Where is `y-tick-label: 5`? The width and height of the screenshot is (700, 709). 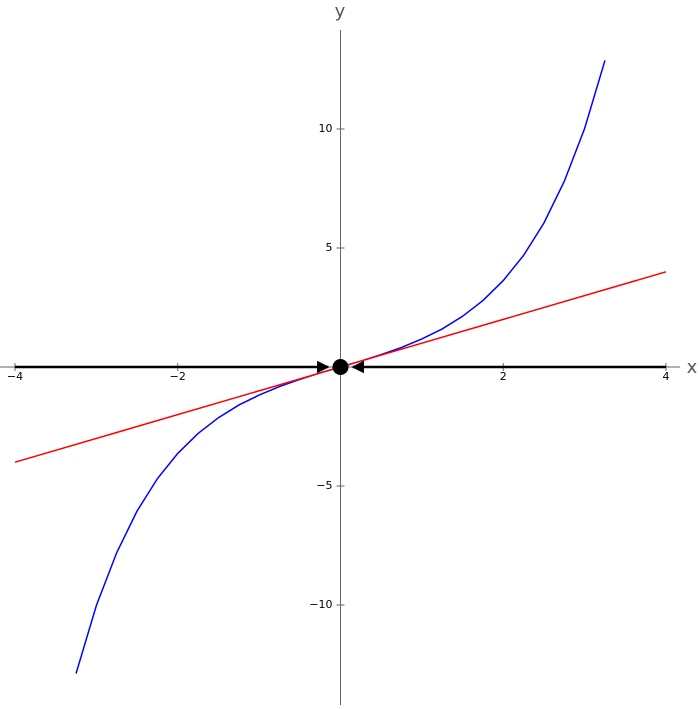 y-tick-label: 5 is located at coordinates (329, 247).